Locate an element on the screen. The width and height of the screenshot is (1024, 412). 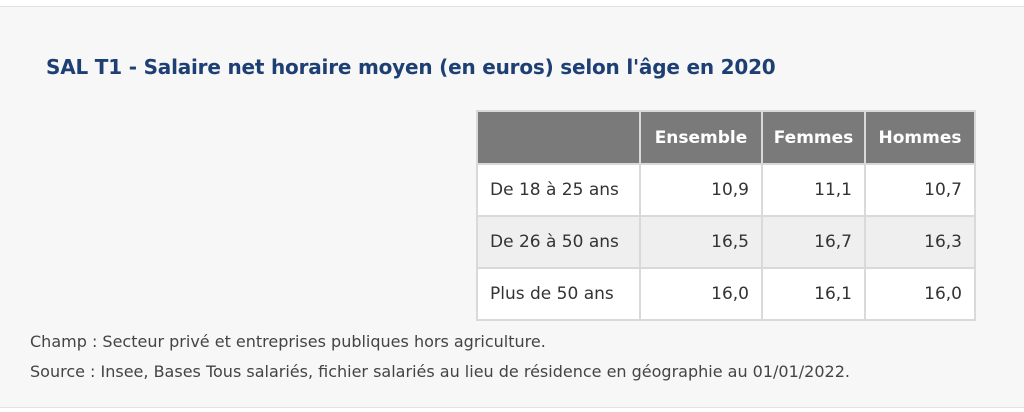
cell-hommes: 16,0 is located at coordinates (920, 294).